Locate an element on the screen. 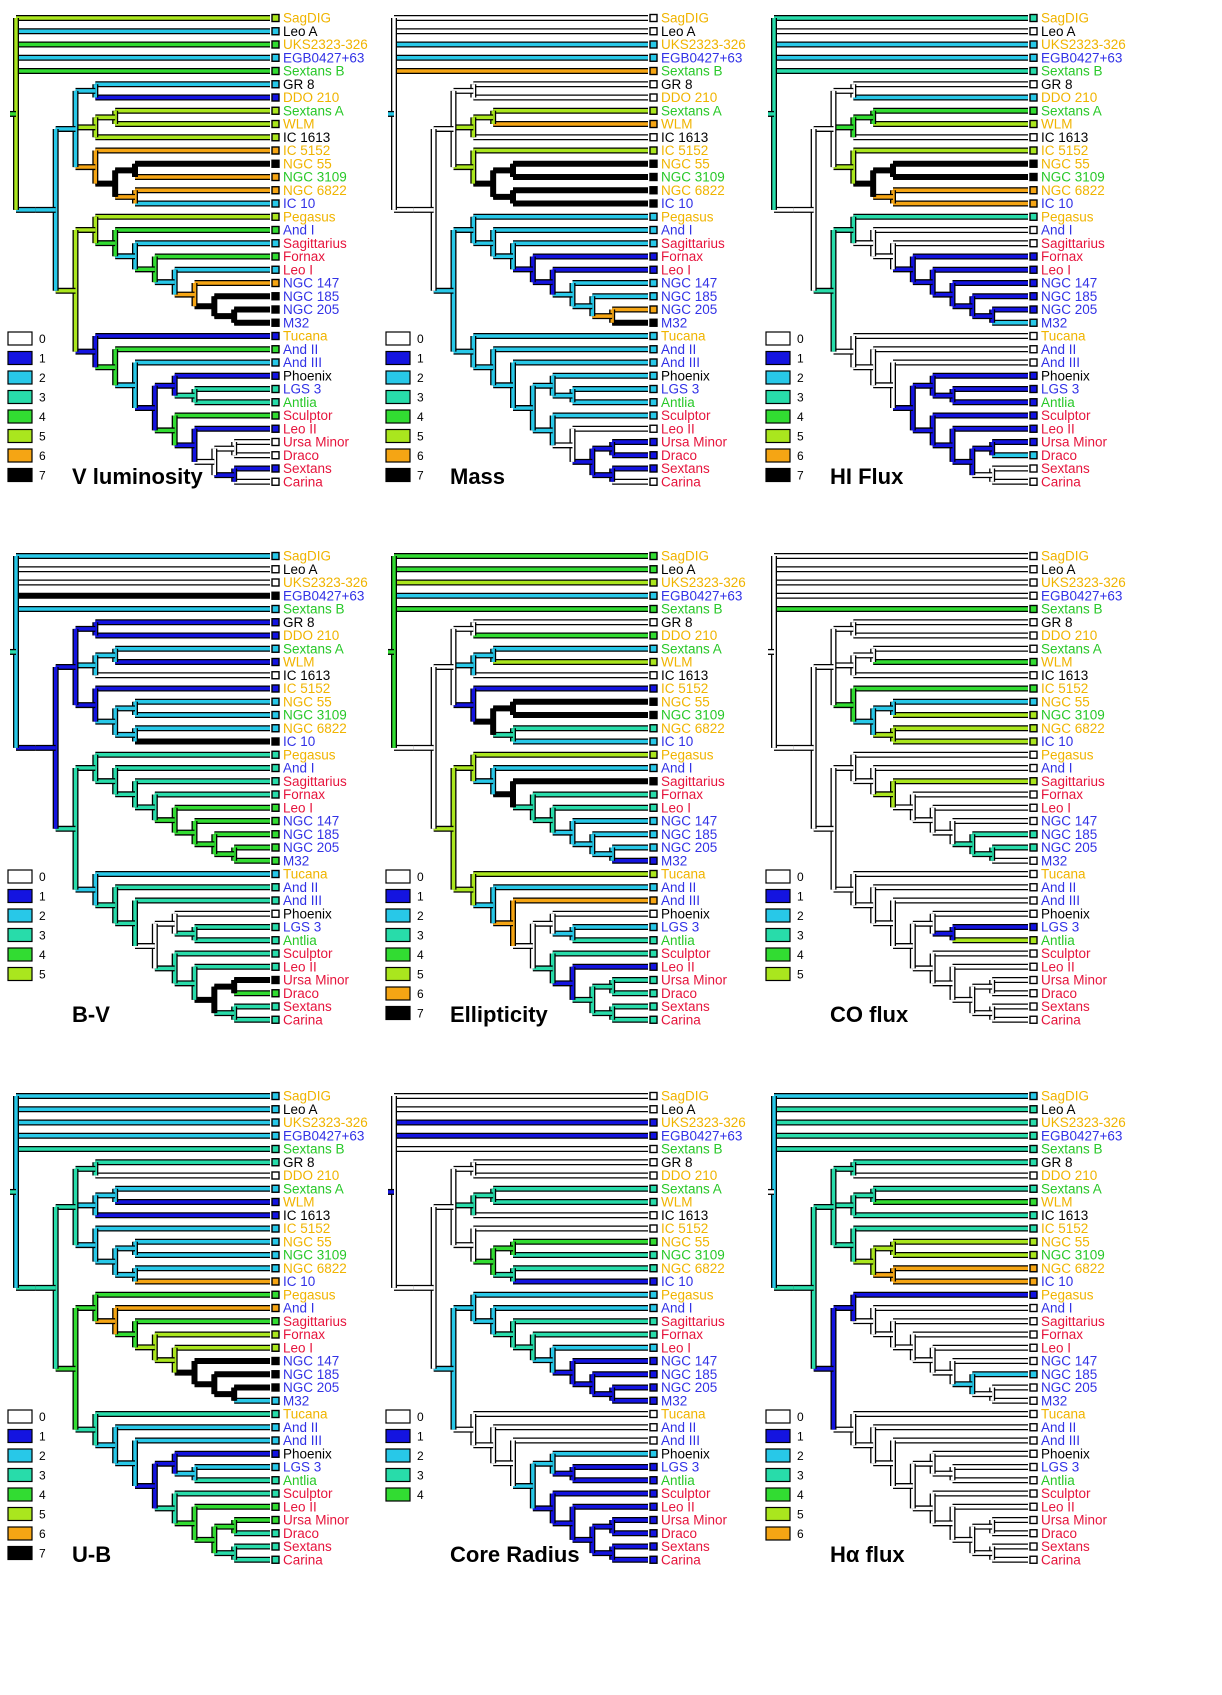  taxon-label: Sculptor is located at coordinates (1066, 415).